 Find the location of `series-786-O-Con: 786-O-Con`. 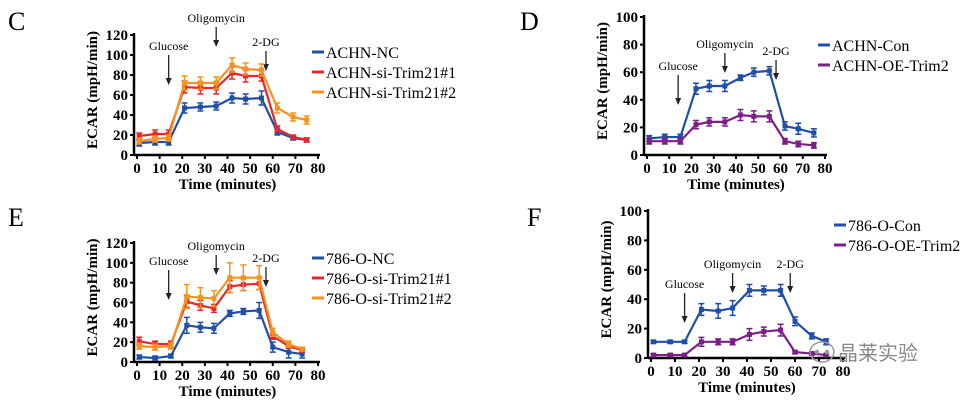

series-786-O-Con: 786-O-Con is located at coordinates (785, 282).